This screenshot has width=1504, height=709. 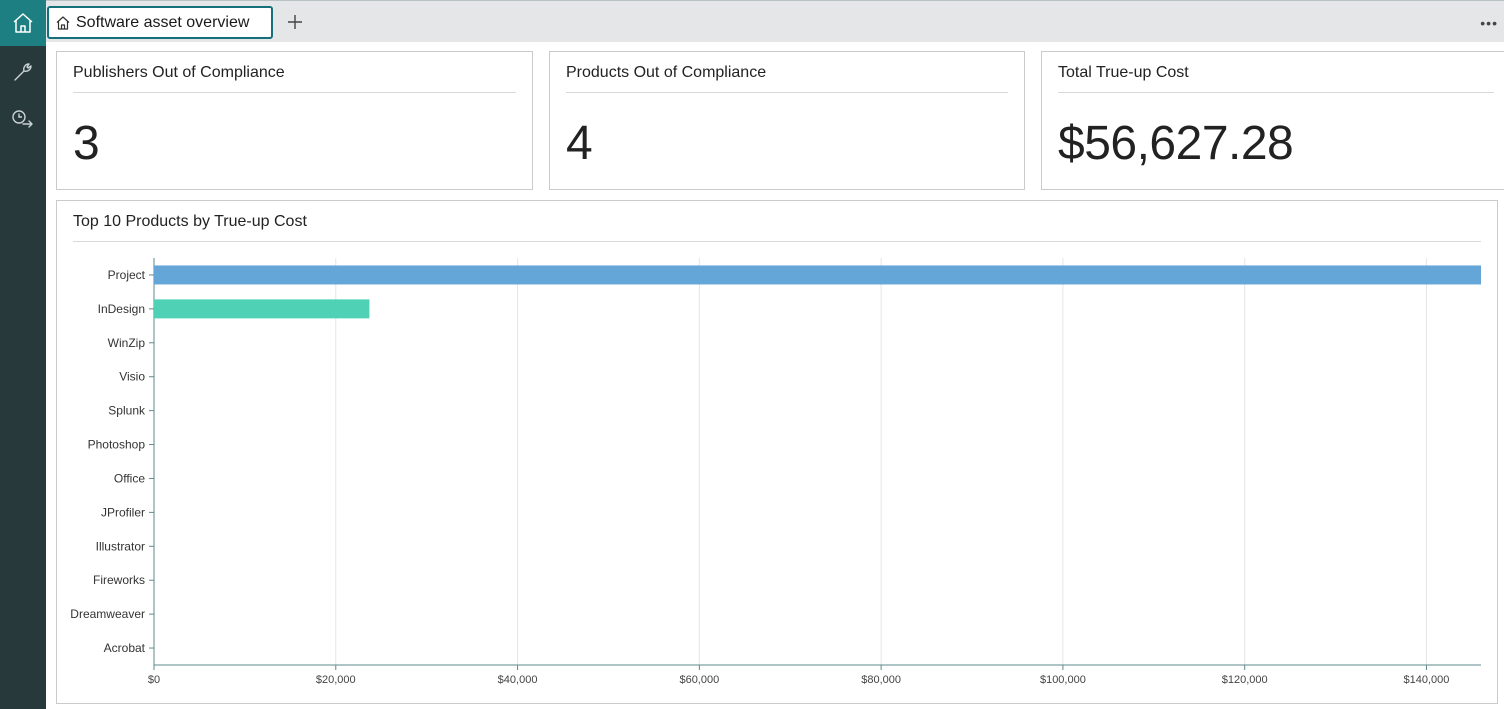 I want to click on card-value: 4, so click(x=579, y=143).